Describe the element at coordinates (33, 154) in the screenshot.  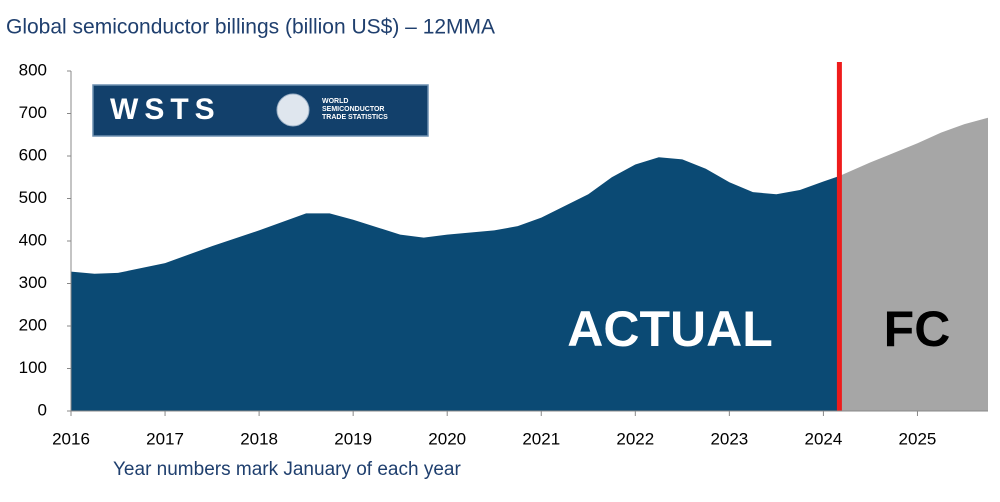
I see `y-tick-label: 600` at that location.